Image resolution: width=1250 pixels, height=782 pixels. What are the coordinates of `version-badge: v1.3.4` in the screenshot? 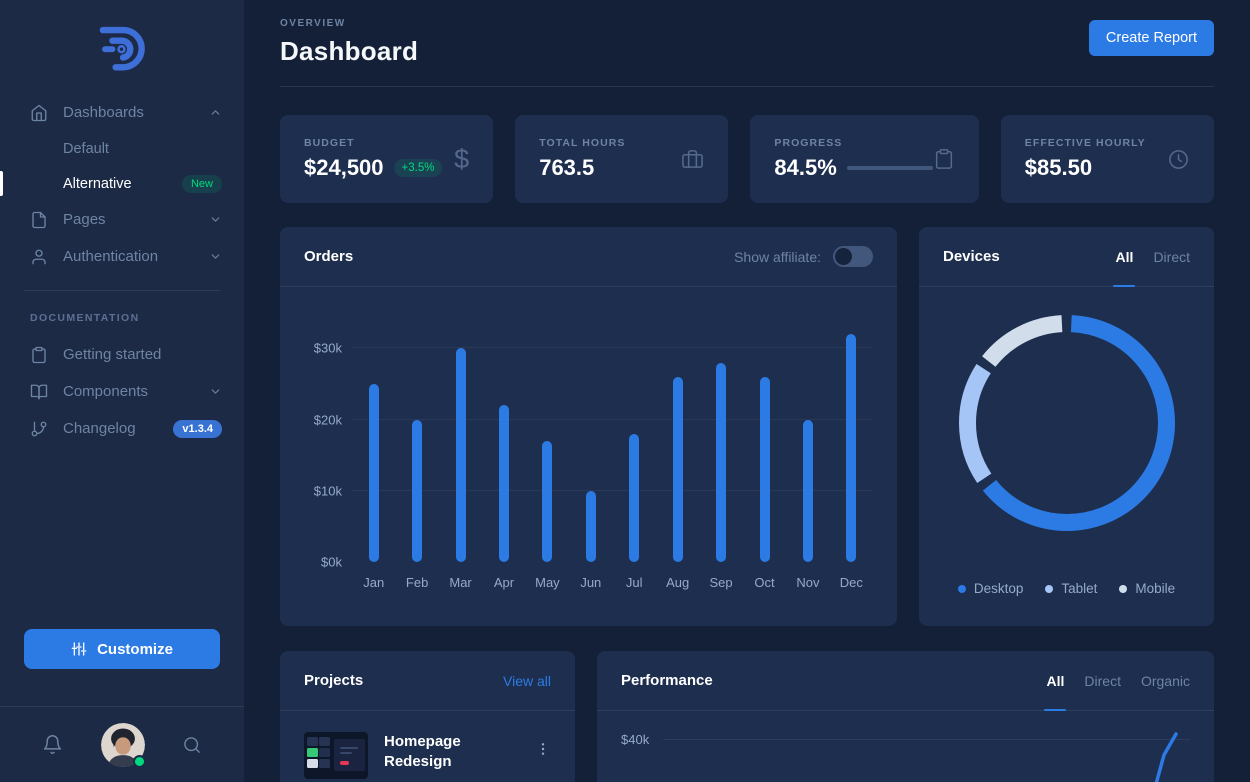 It's located at (197, 428).